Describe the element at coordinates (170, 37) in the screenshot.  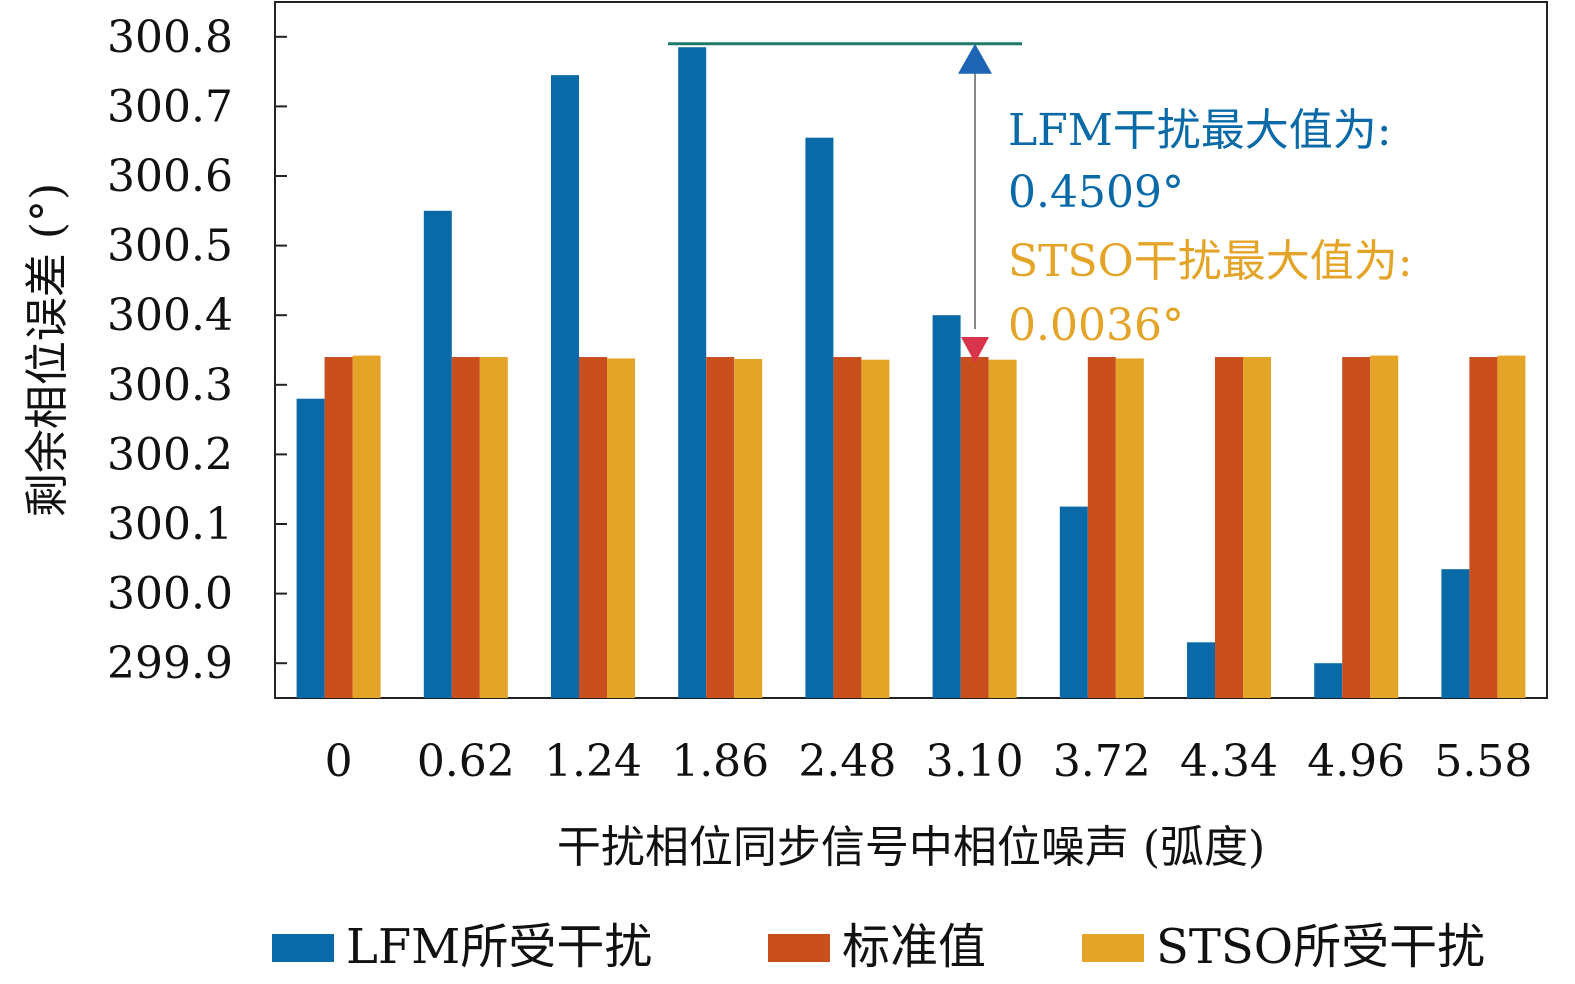
I see `y-tick-label-9: 300.8` at that location.